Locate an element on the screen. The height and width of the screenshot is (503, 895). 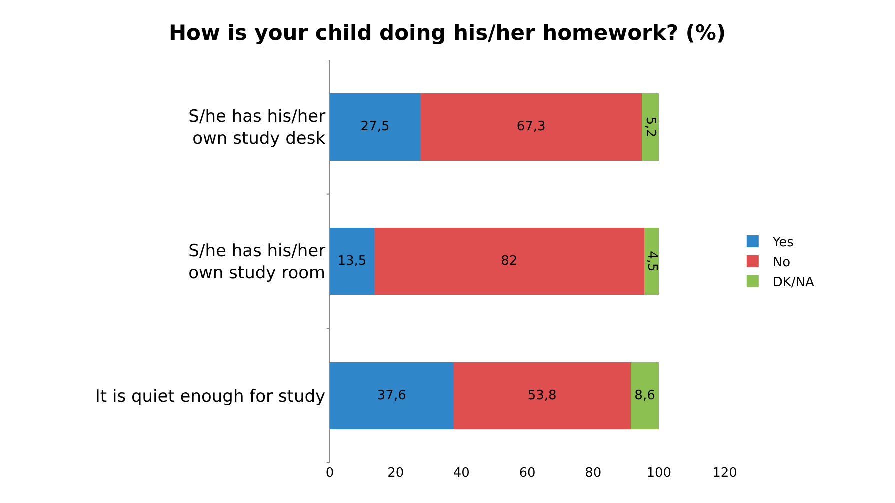
x-tick-label: 120 is located at coordinates (725, 473).